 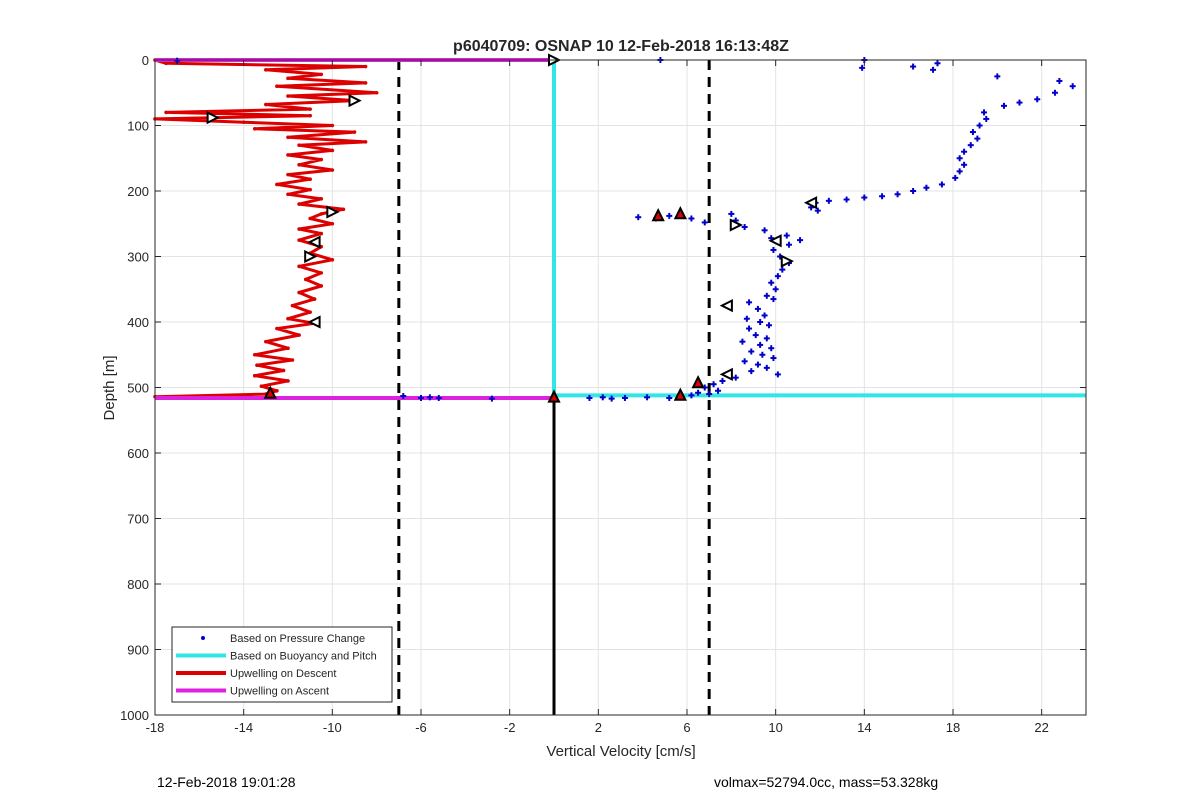 What do you see at coordinates (109, 387) in the screenshot?
I see `y-axis-label: Depth [m]` at bounding box center [109, 387].